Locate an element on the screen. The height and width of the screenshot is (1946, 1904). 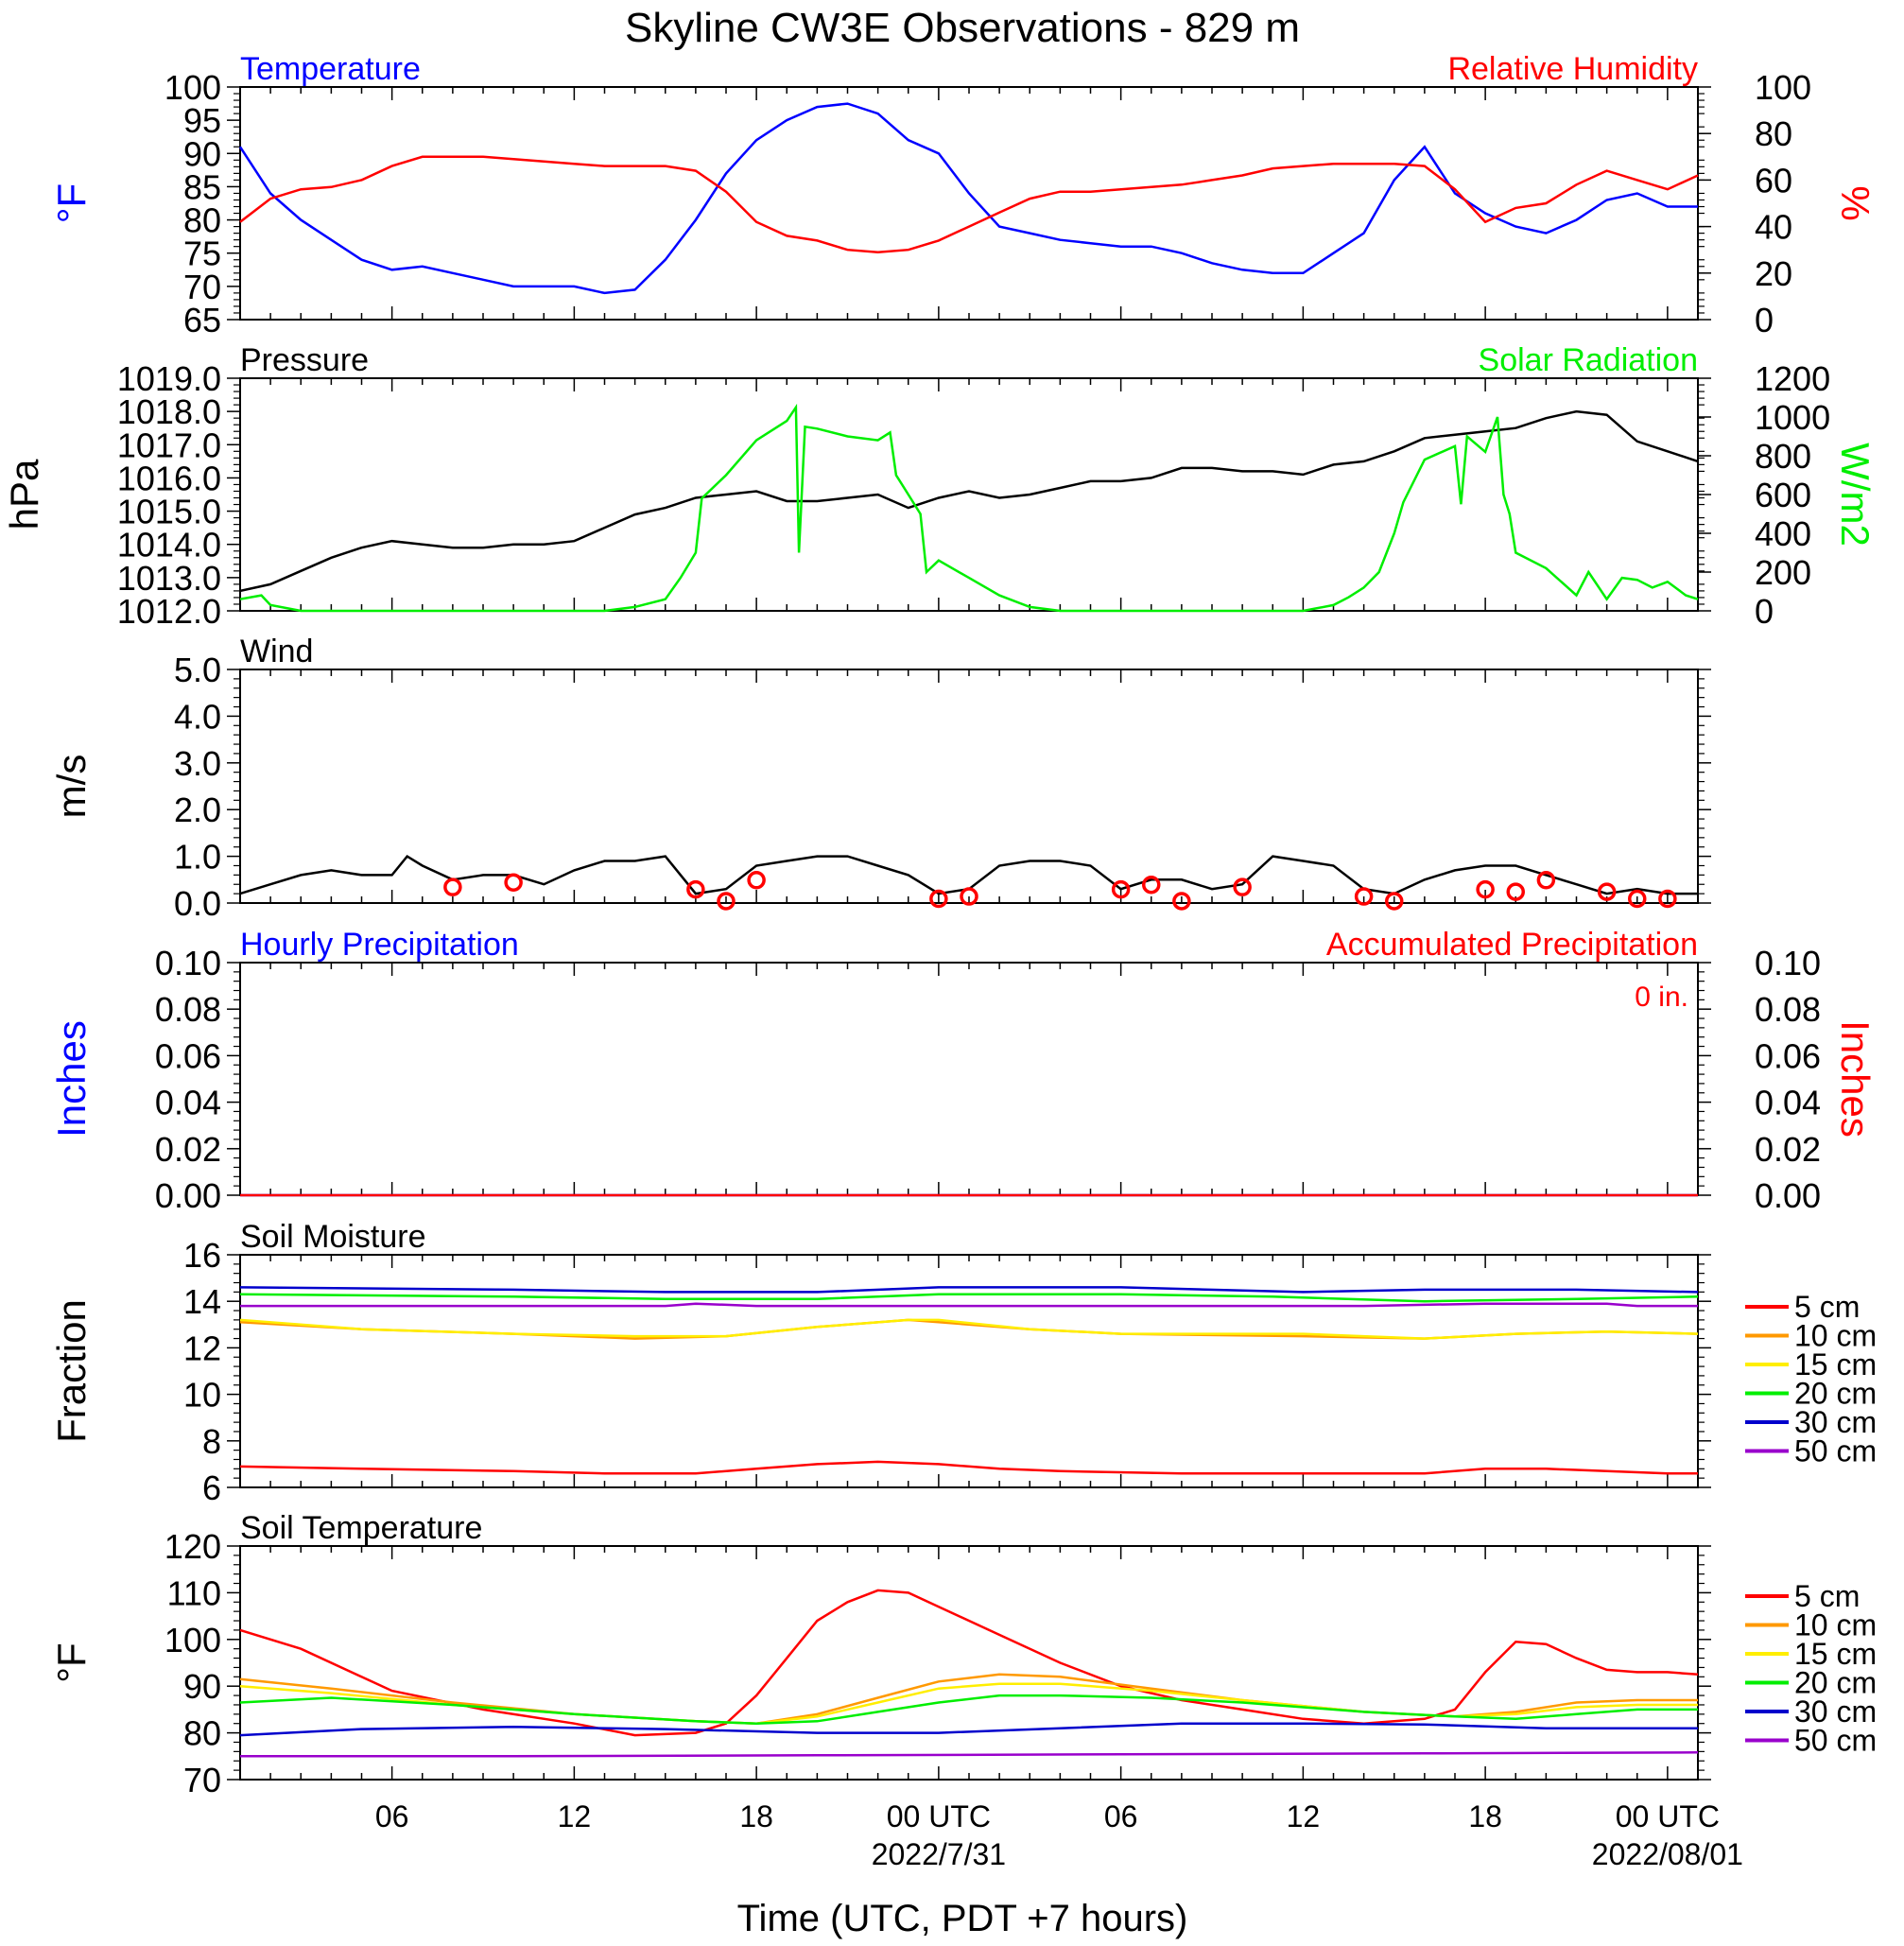
y-tick-label-left: 0.06 is located at coordinates (188, 1056).